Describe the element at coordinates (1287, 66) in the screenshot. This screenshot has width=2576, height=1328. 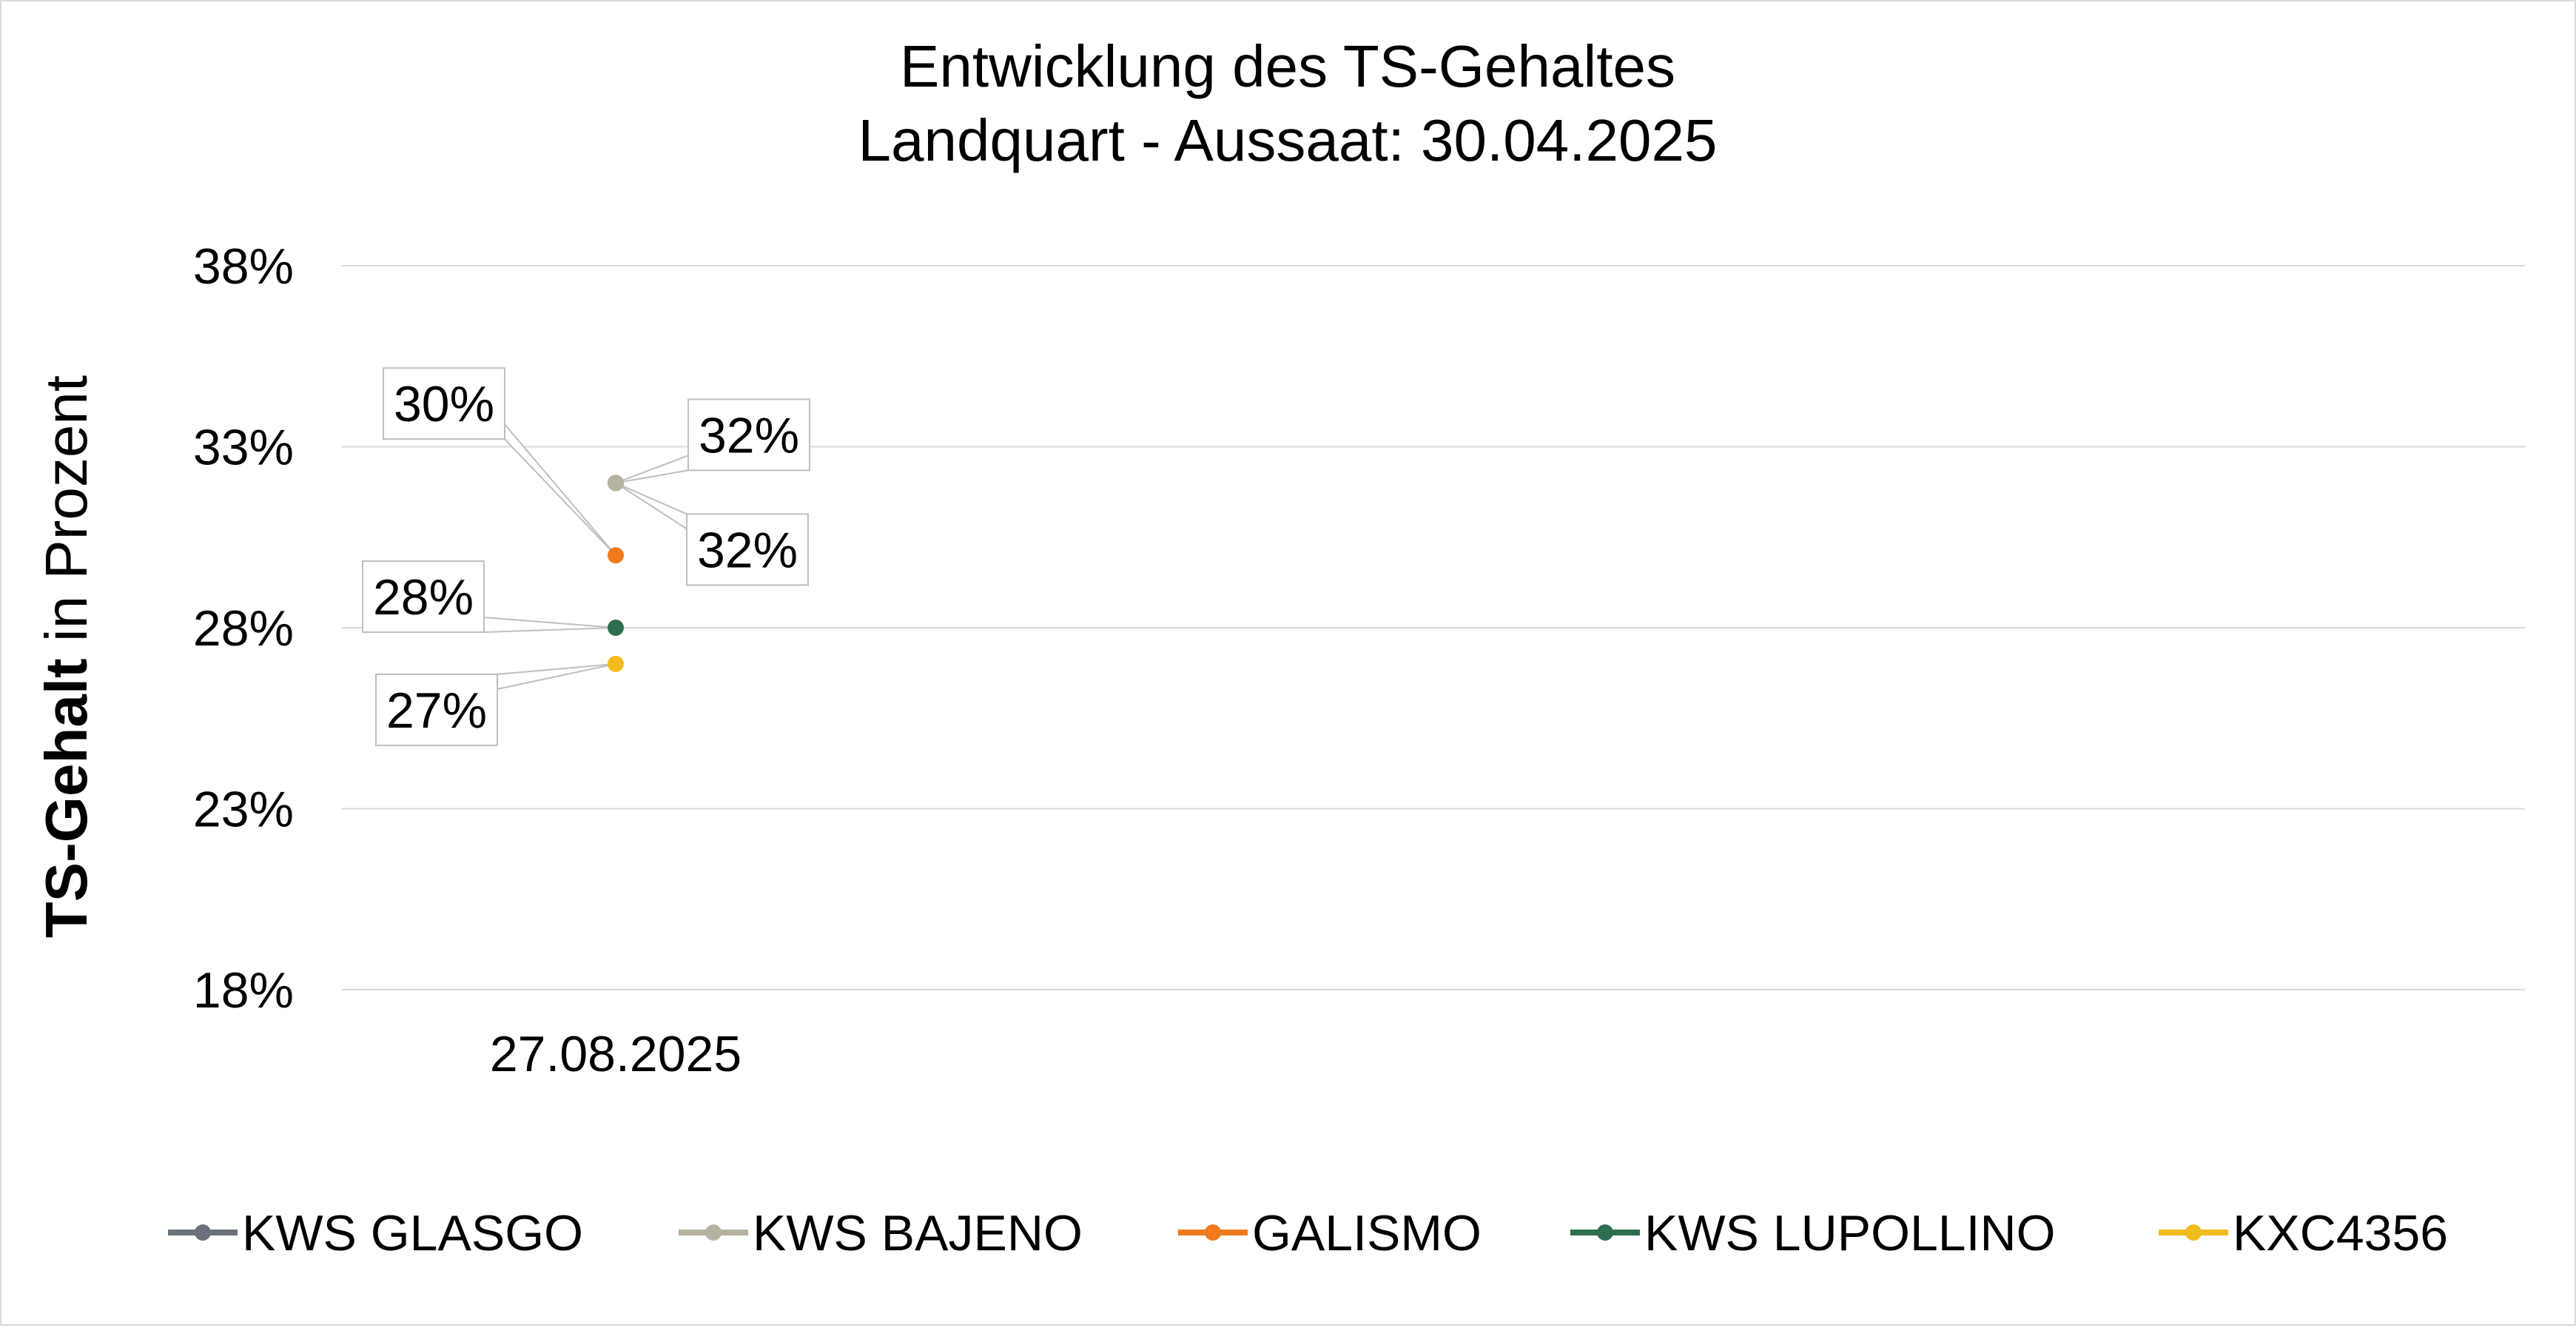
I see `chart-title-line-1: Entwicklung des TS-Gehaltes` at that location.